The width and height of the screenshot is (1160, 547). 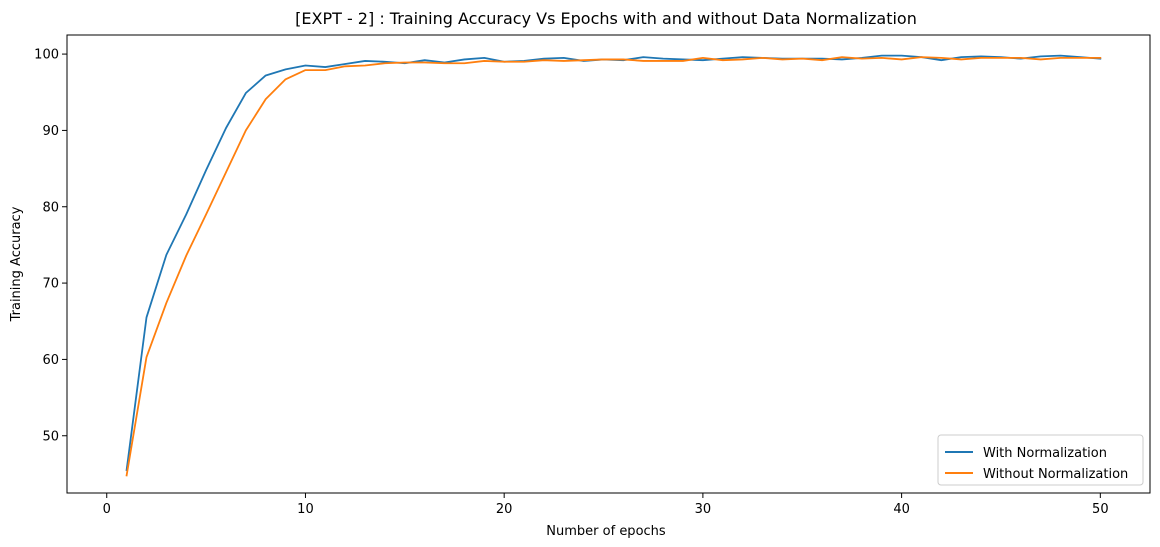 I want to click on legend: With Normalization Without Normalization, so click(x=1040, y=460).